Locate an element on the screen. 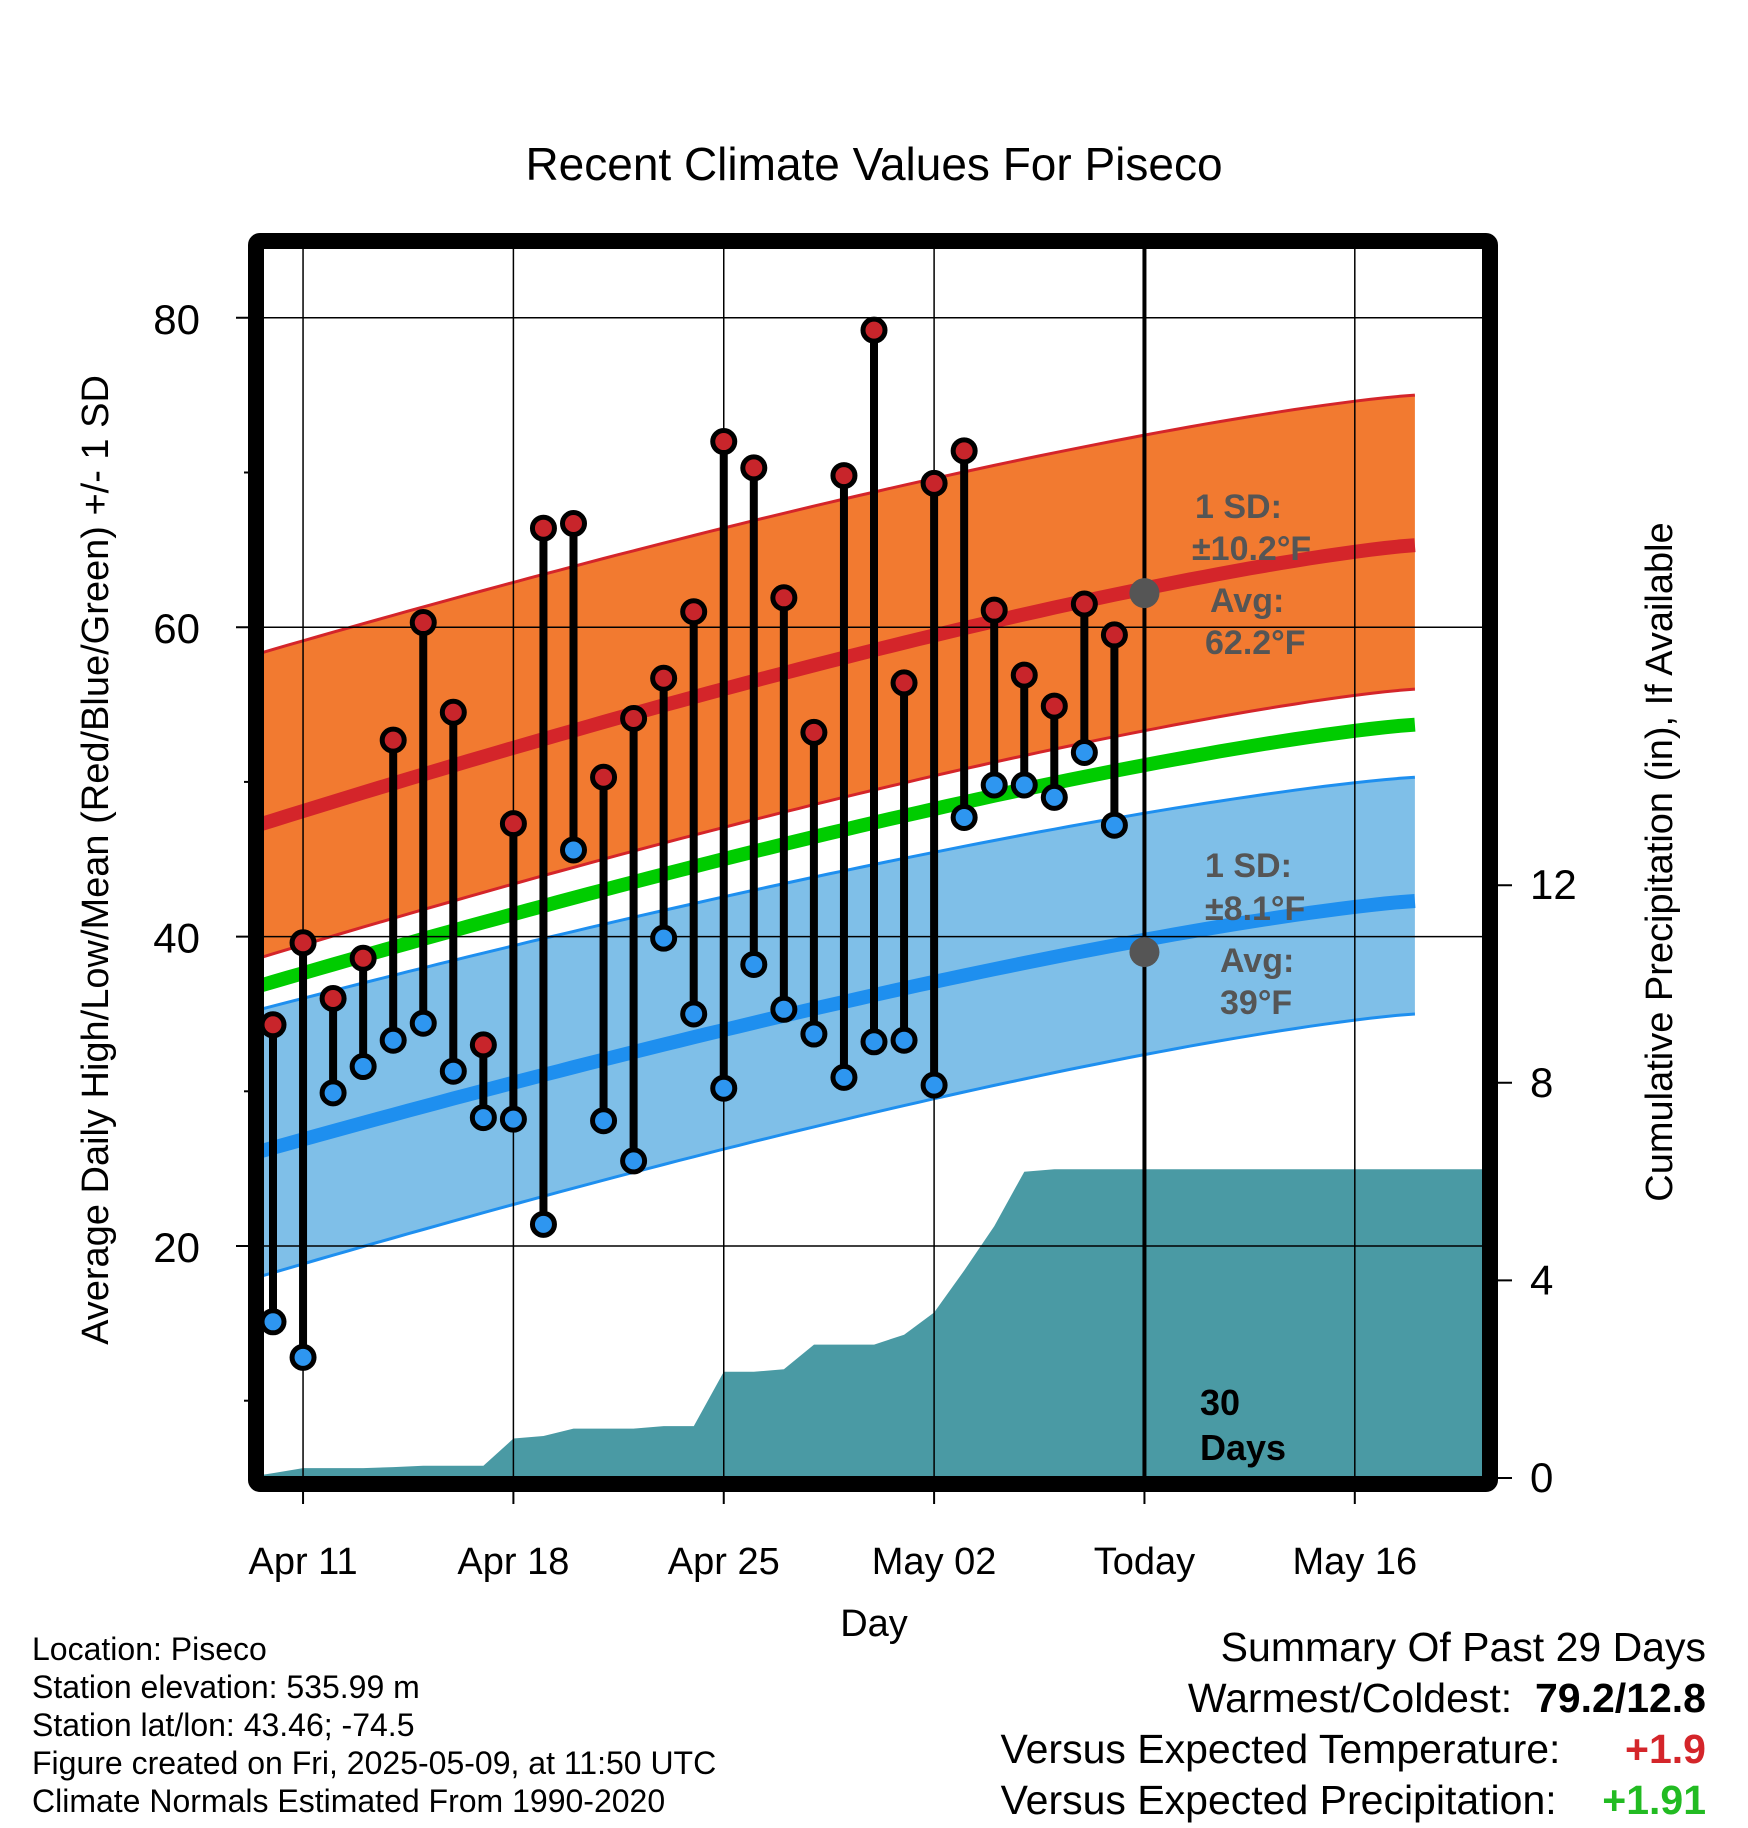  x-axis-label: Day is located at coordinates (874, 1624).